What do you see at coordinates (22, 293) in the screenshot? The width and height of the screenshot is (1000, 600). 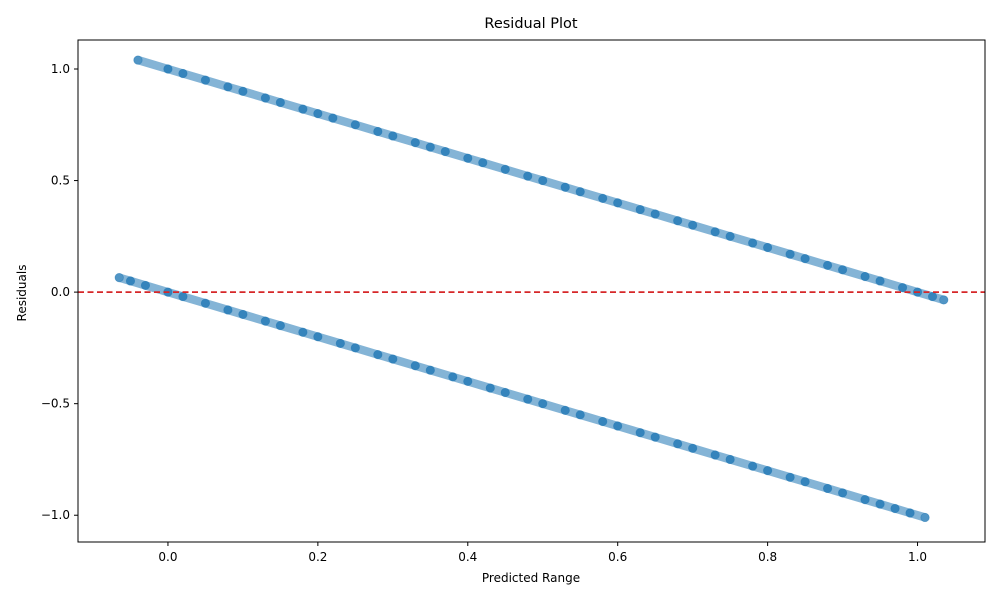 I see `y-axis-label: Residuals` at bounding box center [22, 293].